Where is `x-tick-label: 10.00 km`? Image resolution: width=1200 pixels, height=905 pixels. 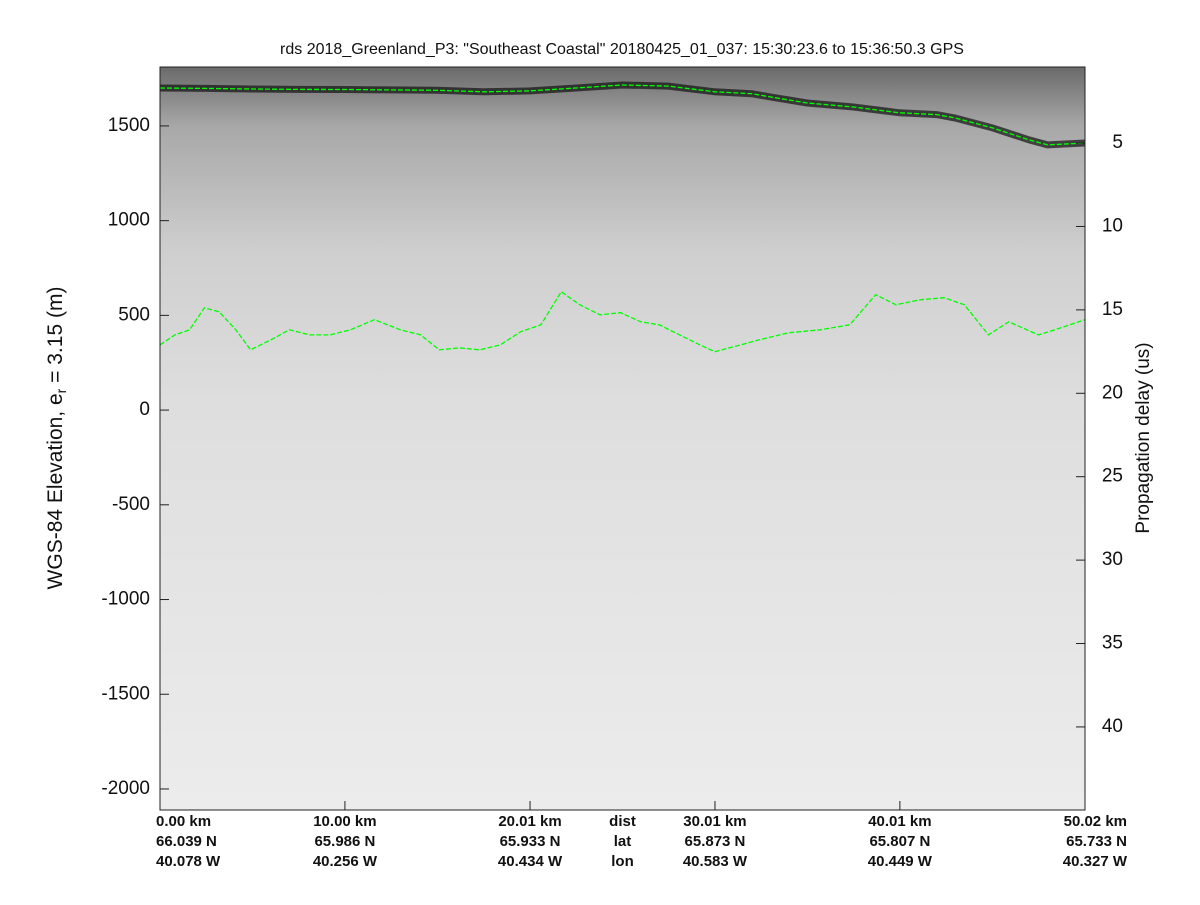 x-tick-label: 10.00 km is located at coordinates (344, 821).